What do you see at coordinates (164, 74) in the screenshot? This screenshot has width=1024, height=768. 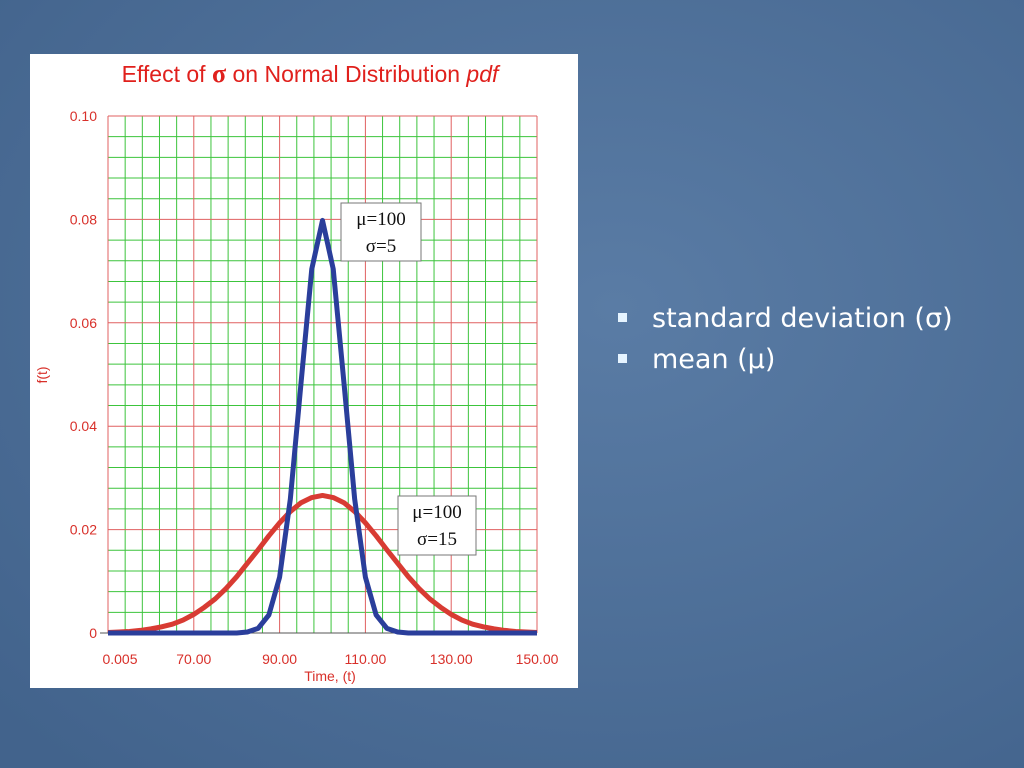 I see `title-part: Effect of` at bounding box center [164, 74].